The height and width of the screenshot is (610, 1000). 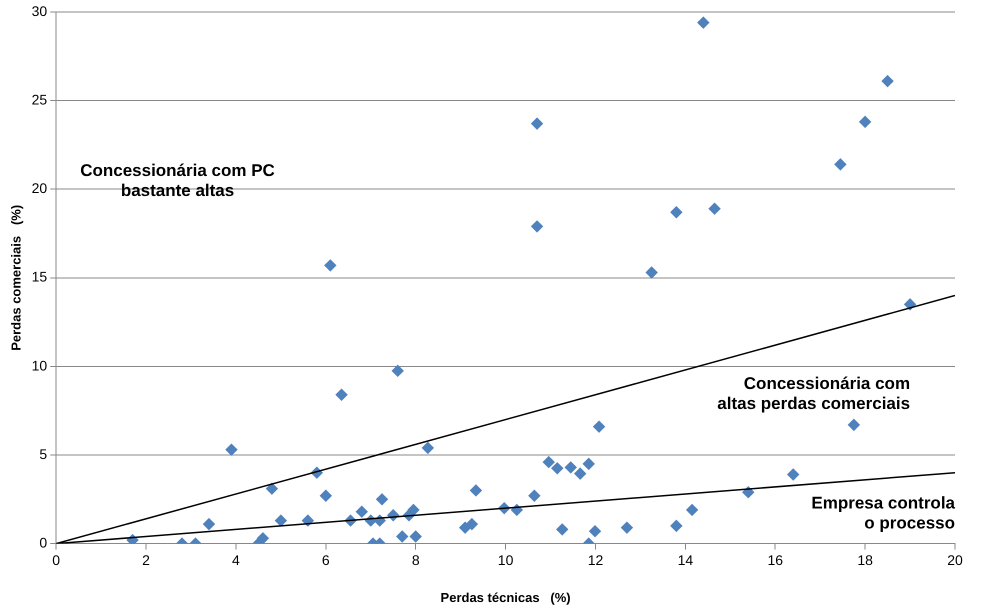 What do you see at coordinates (813, 393) in the screenshot?
I see `annotation: Concessionária com altas perdas comerciais` at bounding box center [813, 393].